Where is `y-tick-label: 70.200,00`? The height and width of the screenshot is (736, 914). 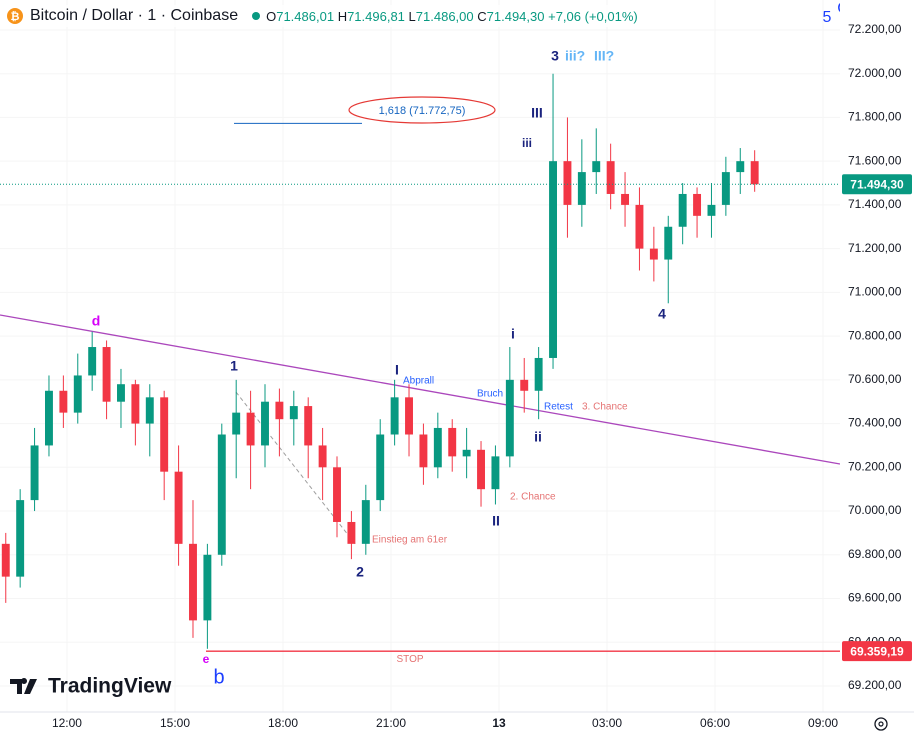
y-tick-label: 70.200,00 is located at coordinates (875, 466).